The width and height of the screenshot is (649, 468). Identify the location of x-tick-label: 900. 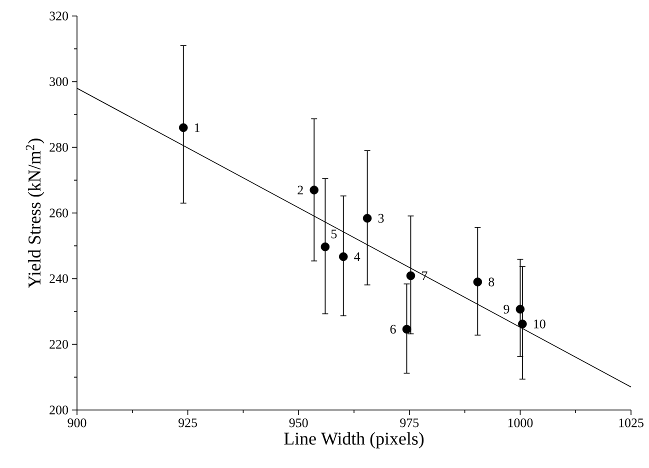
(77, 423).